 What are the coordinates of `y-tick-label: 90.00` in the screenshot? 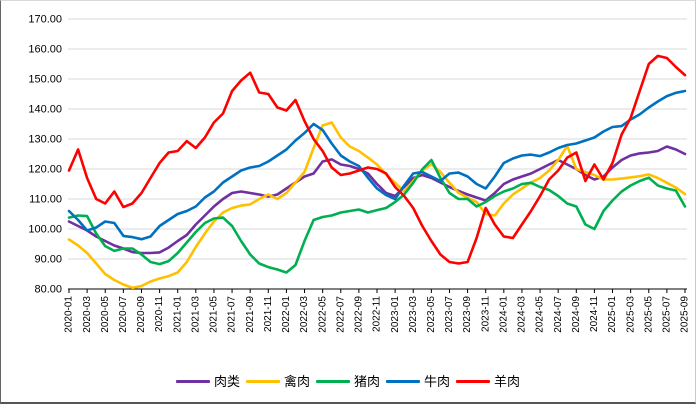 It's located at (48, 260).